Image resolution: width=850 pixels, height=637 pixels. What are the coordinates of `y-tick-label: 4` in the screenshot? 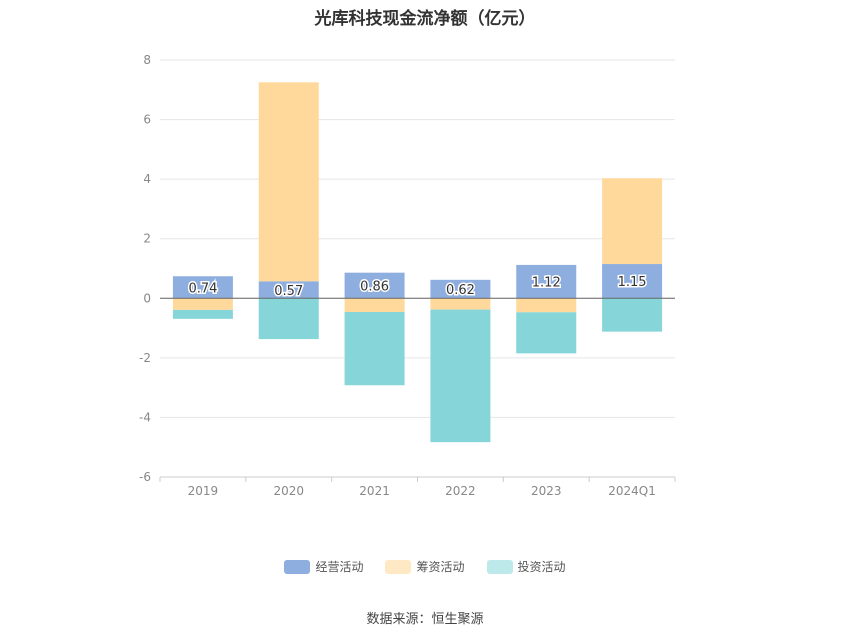 It's located at (147, 179).